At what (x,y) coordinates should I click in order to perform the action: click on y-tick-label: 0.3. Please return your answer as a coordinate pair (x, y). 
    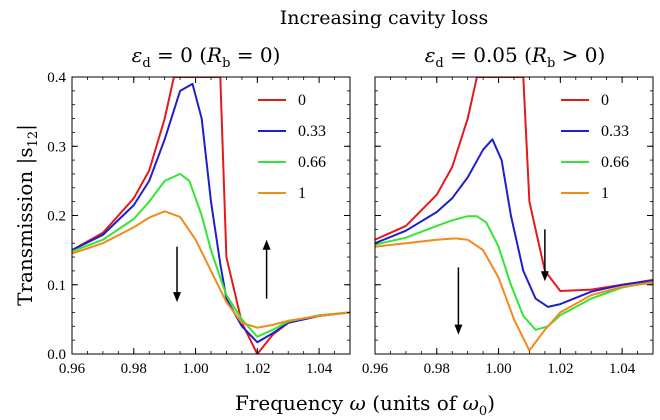
    Looking at the image, I should click on (56, 147).